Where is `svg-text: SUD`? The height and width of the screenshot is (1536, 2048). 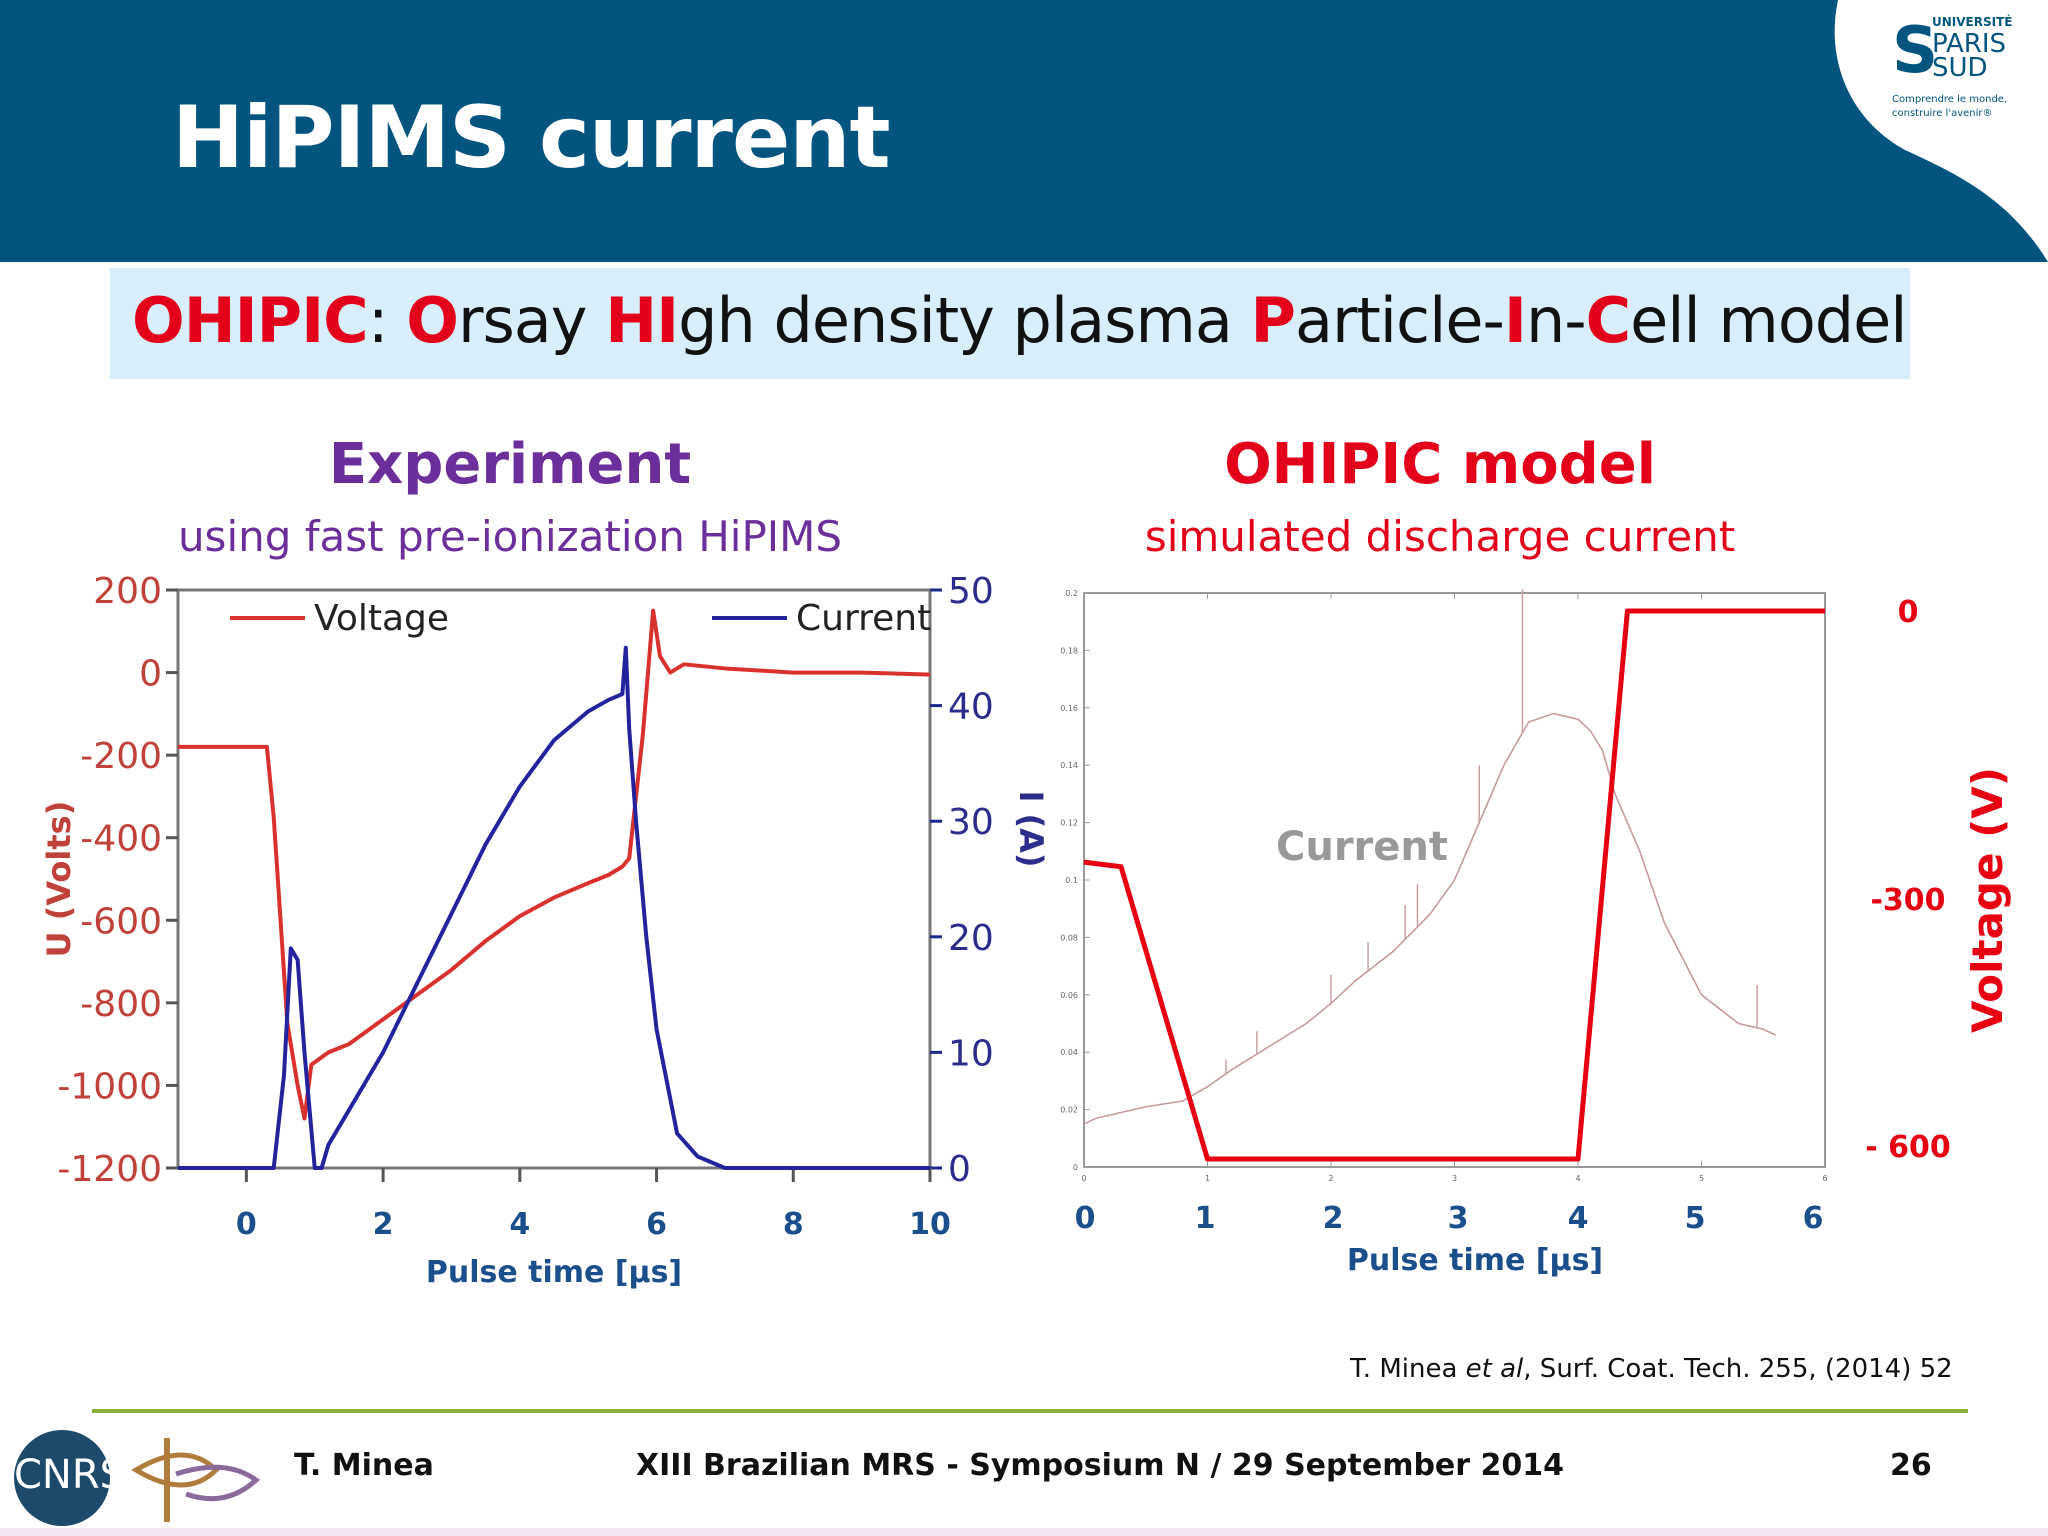 svg-text: SUD is located at coordinates (1960, 68).